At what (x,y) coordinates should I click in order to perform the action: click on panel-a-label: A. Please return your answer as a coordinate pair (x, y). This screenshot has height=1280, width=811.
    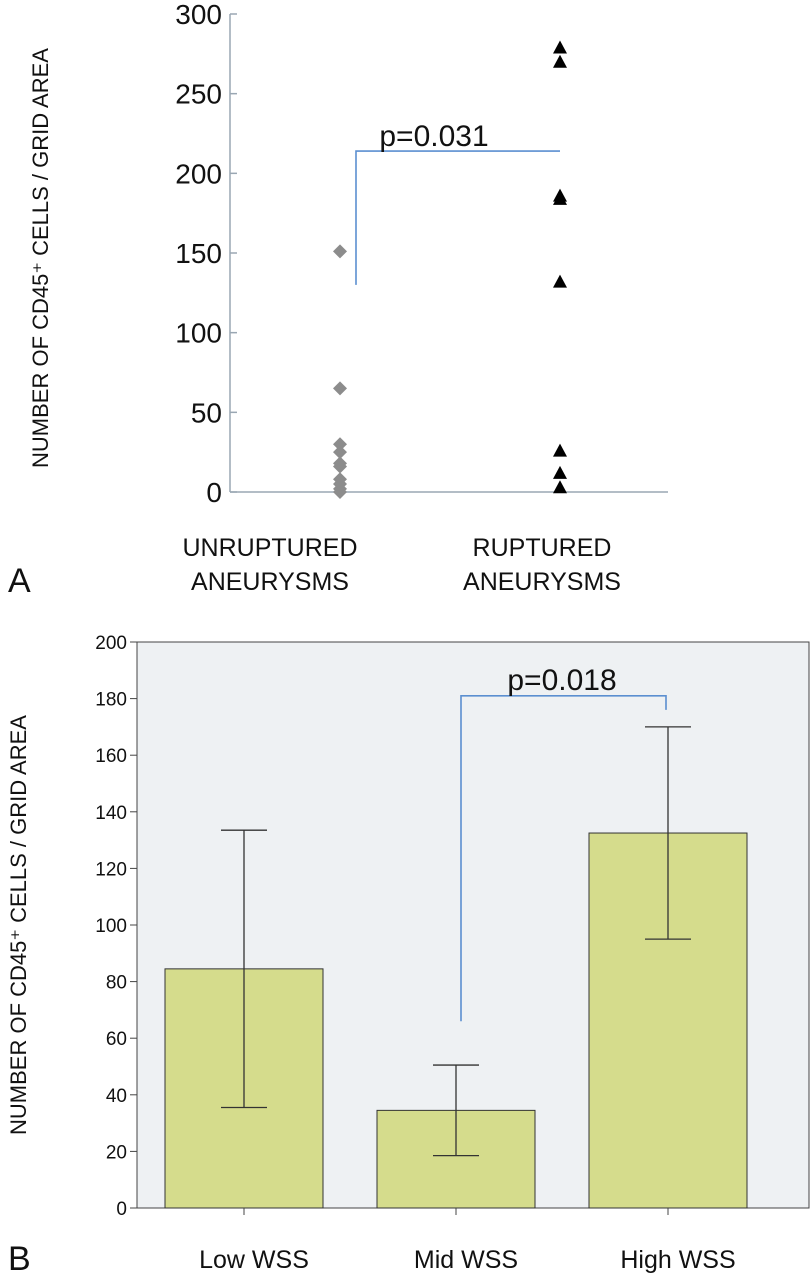
    Looking at the image, I should click on (19, 581).